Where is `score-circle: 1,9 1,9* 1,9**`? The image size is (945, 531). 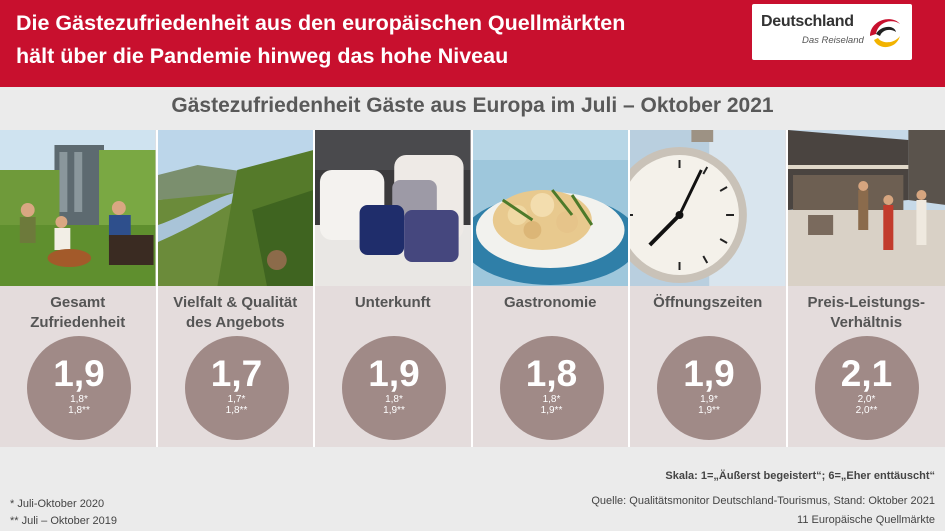
score-circle: 1,9 1,9* 1,9** is located at coordinates (709, 388).